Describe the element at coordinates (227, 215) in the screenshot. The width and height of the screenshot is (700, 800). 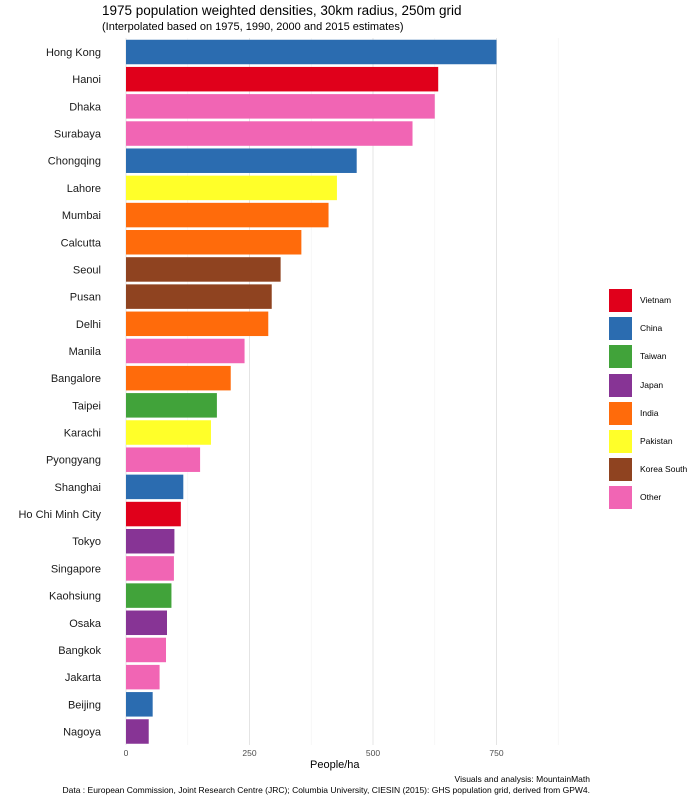
I see `bar-mumbai` at that location.